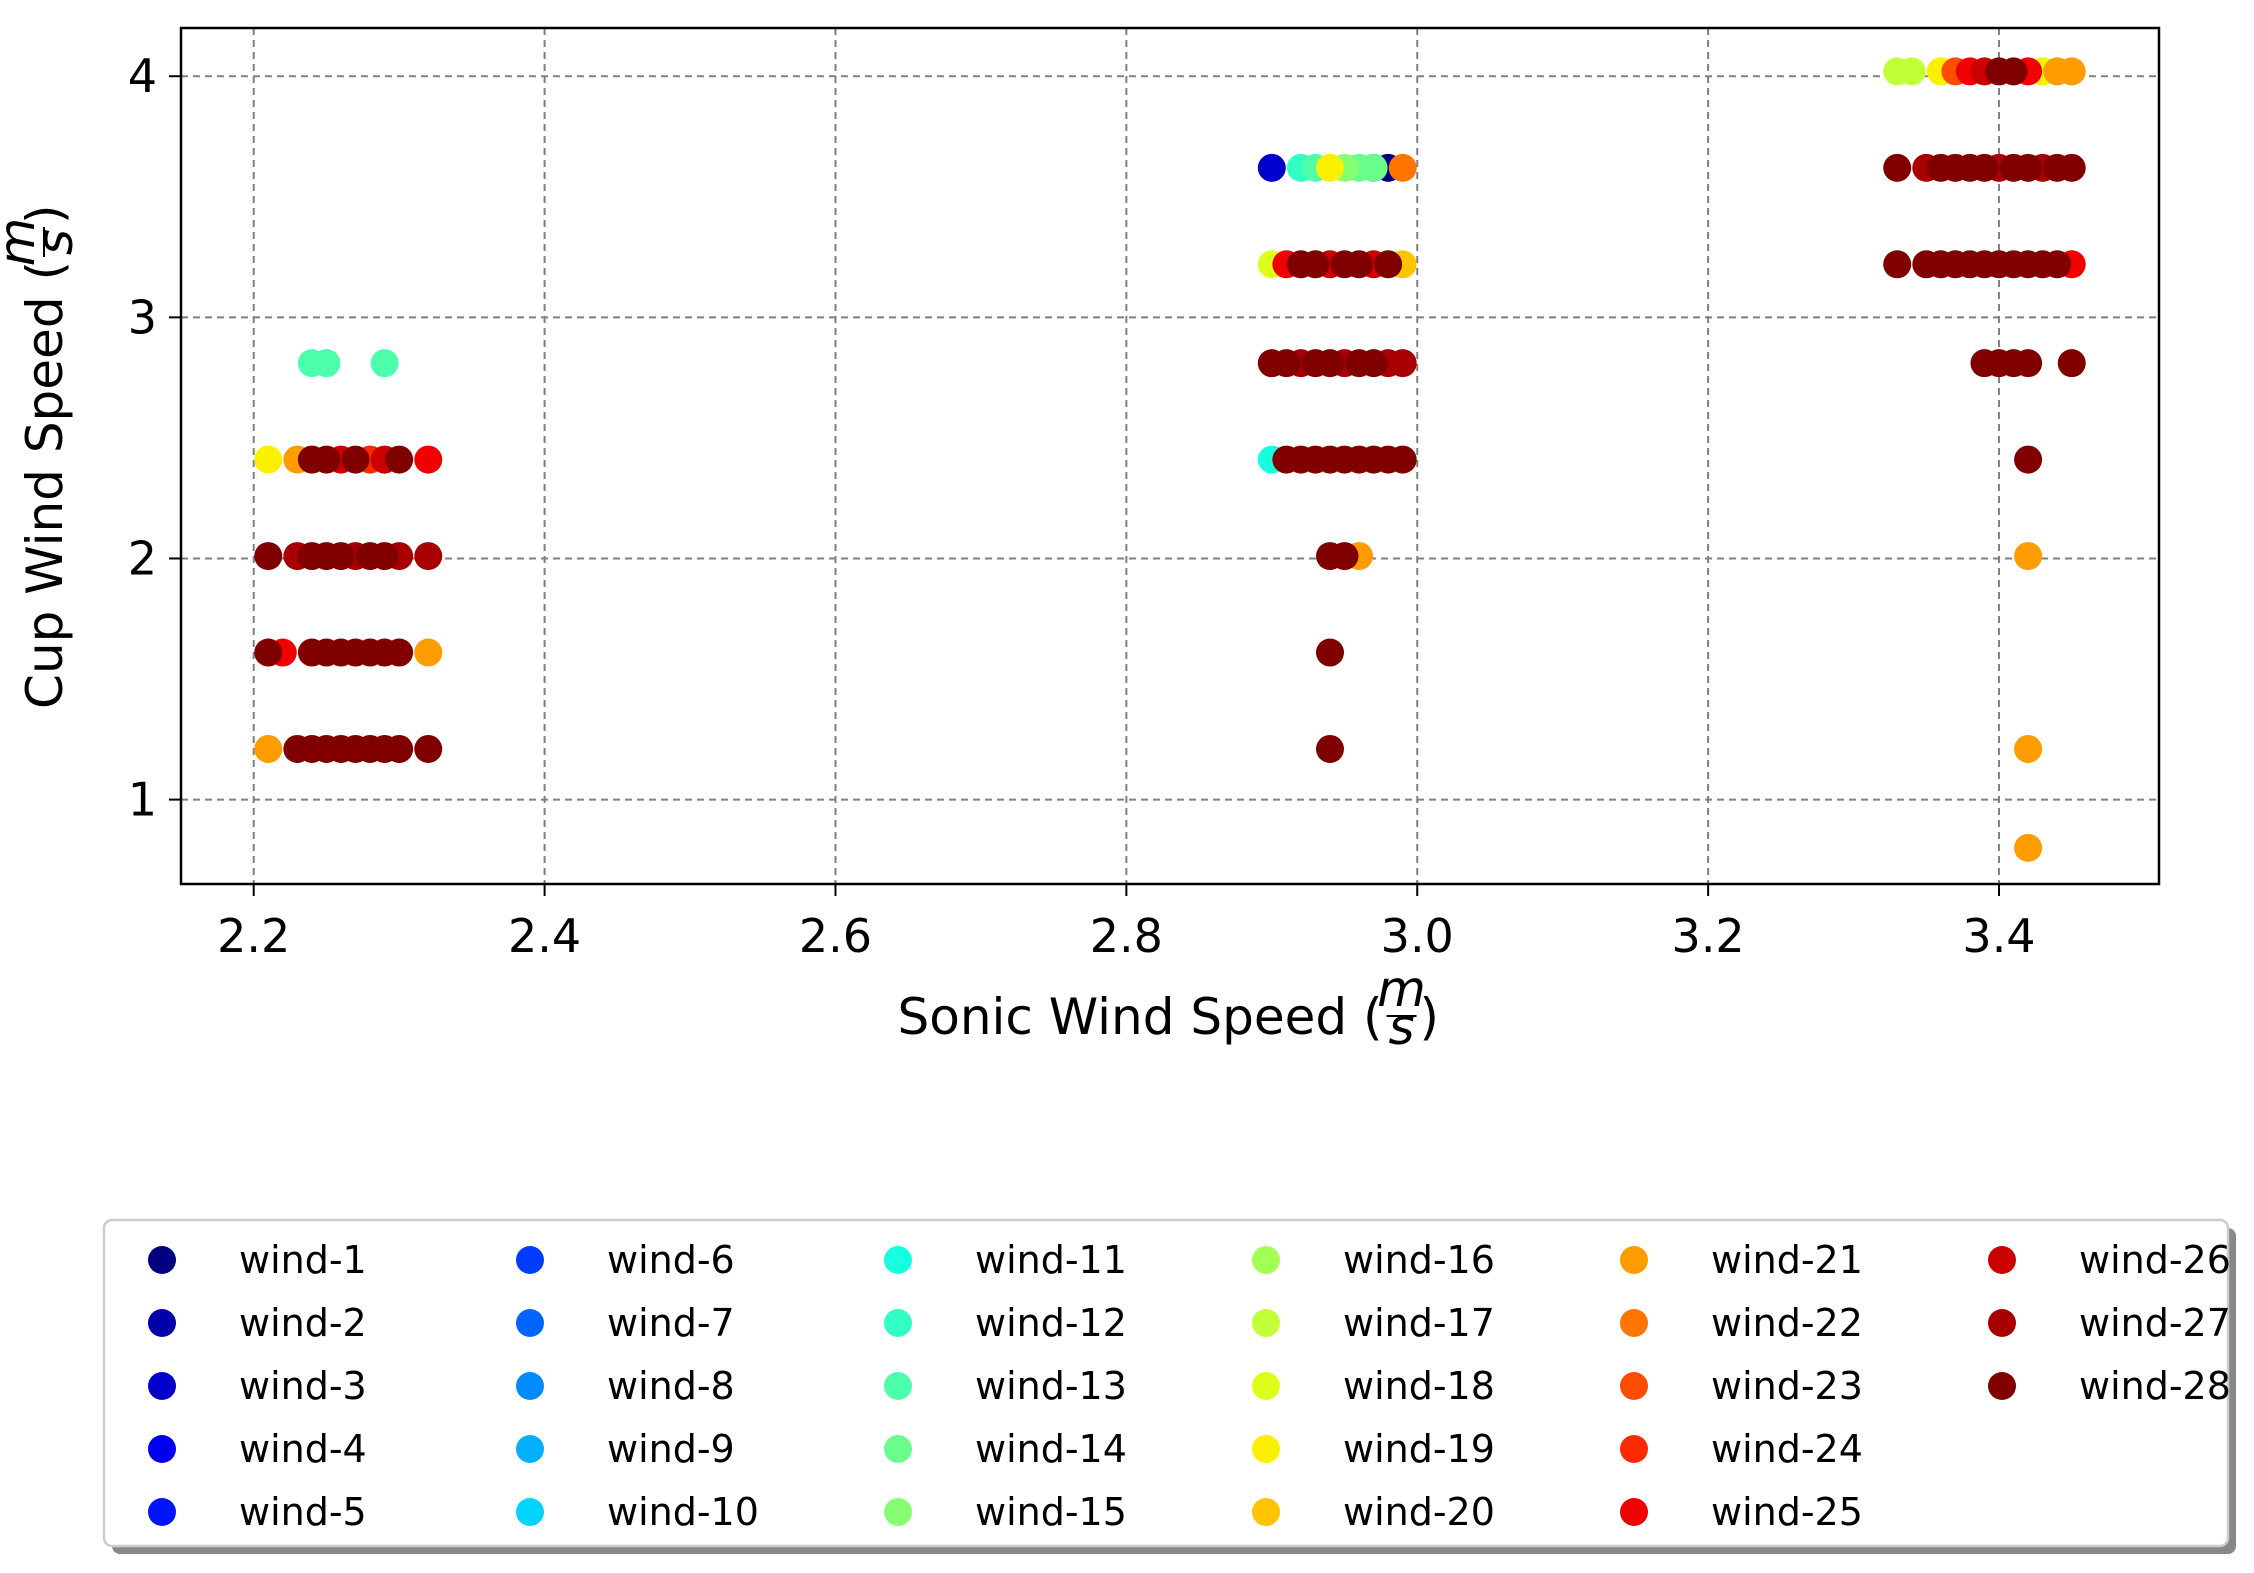 Image resolution: width=2254 pixels, height=1573 pixels. What do you see at coordinates (1051, 1449) in the screenshot?
I see `legend-label: wind-14` at bounding box center [1051, 1449].